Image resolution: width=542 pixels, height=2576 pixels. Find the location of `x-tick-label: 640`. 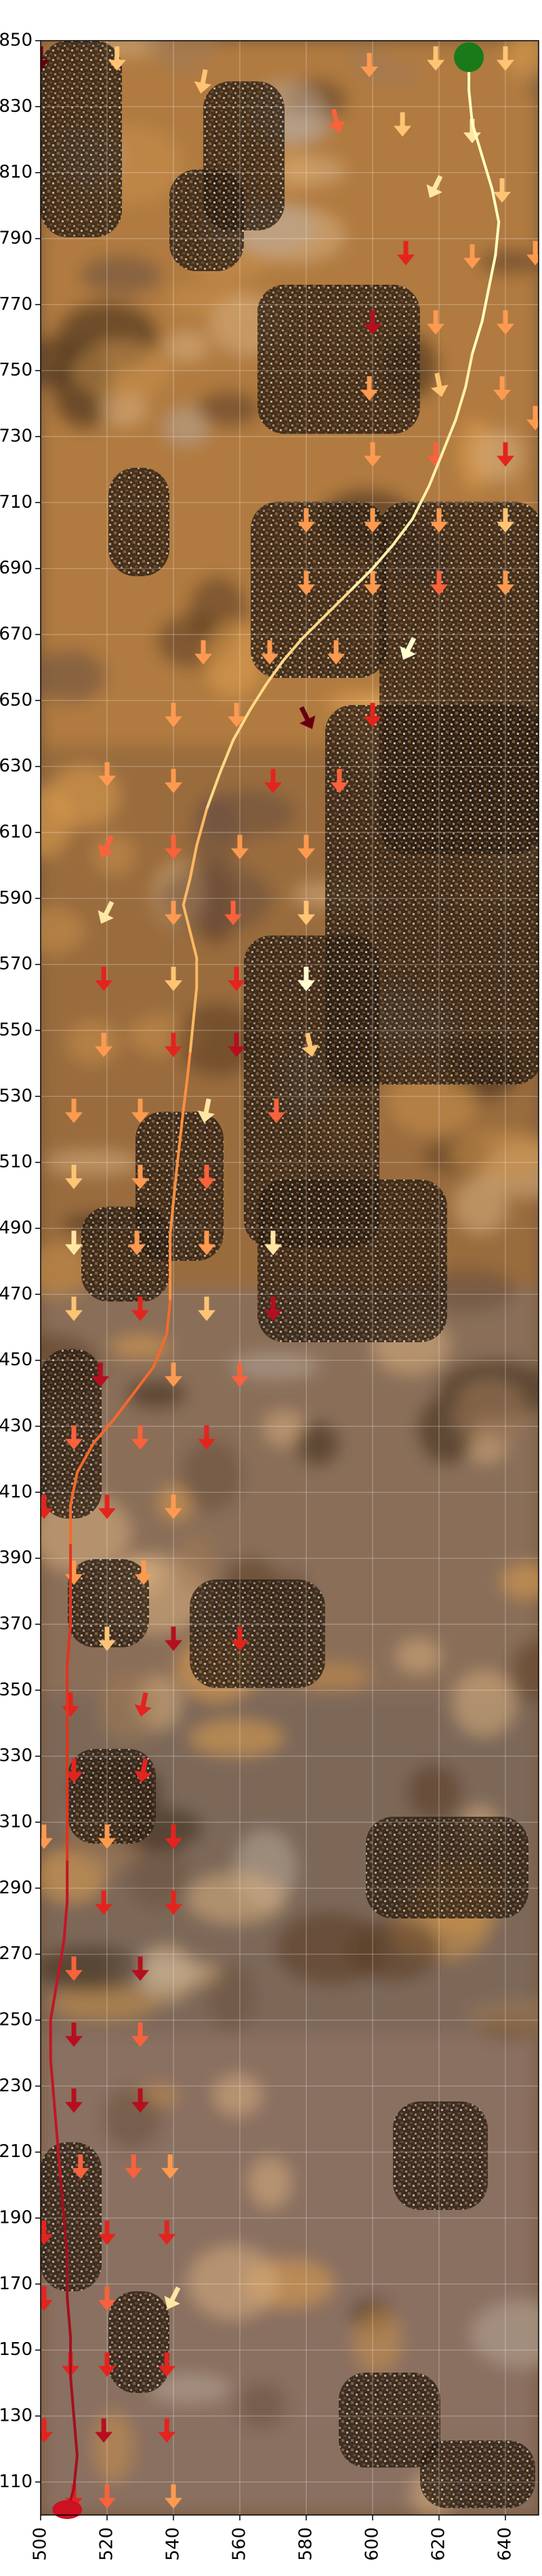

x-tick-label: 640 is located at coordinates (505, 2544).